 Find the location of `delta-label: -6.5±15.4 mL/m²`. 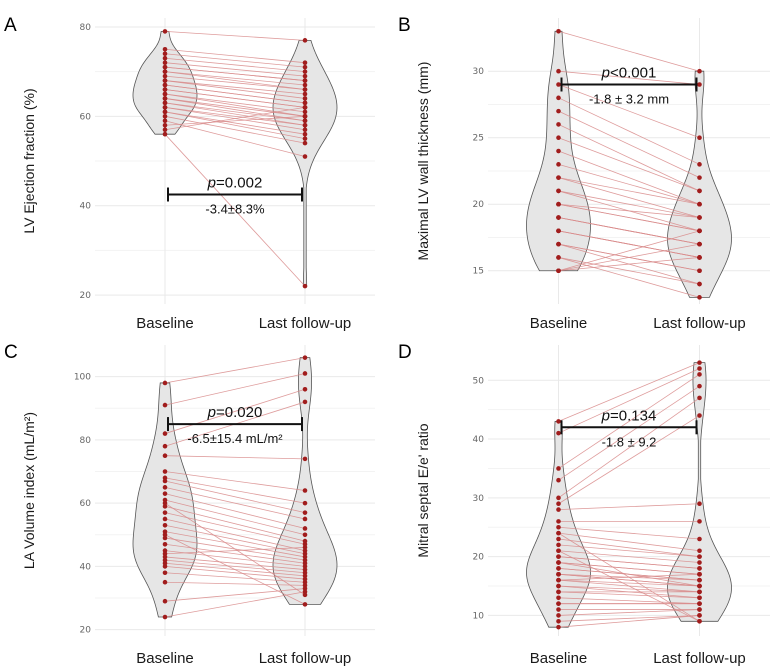

delta-label: -6.5±15.4 mL/m² is located at coordinates (235, 438).